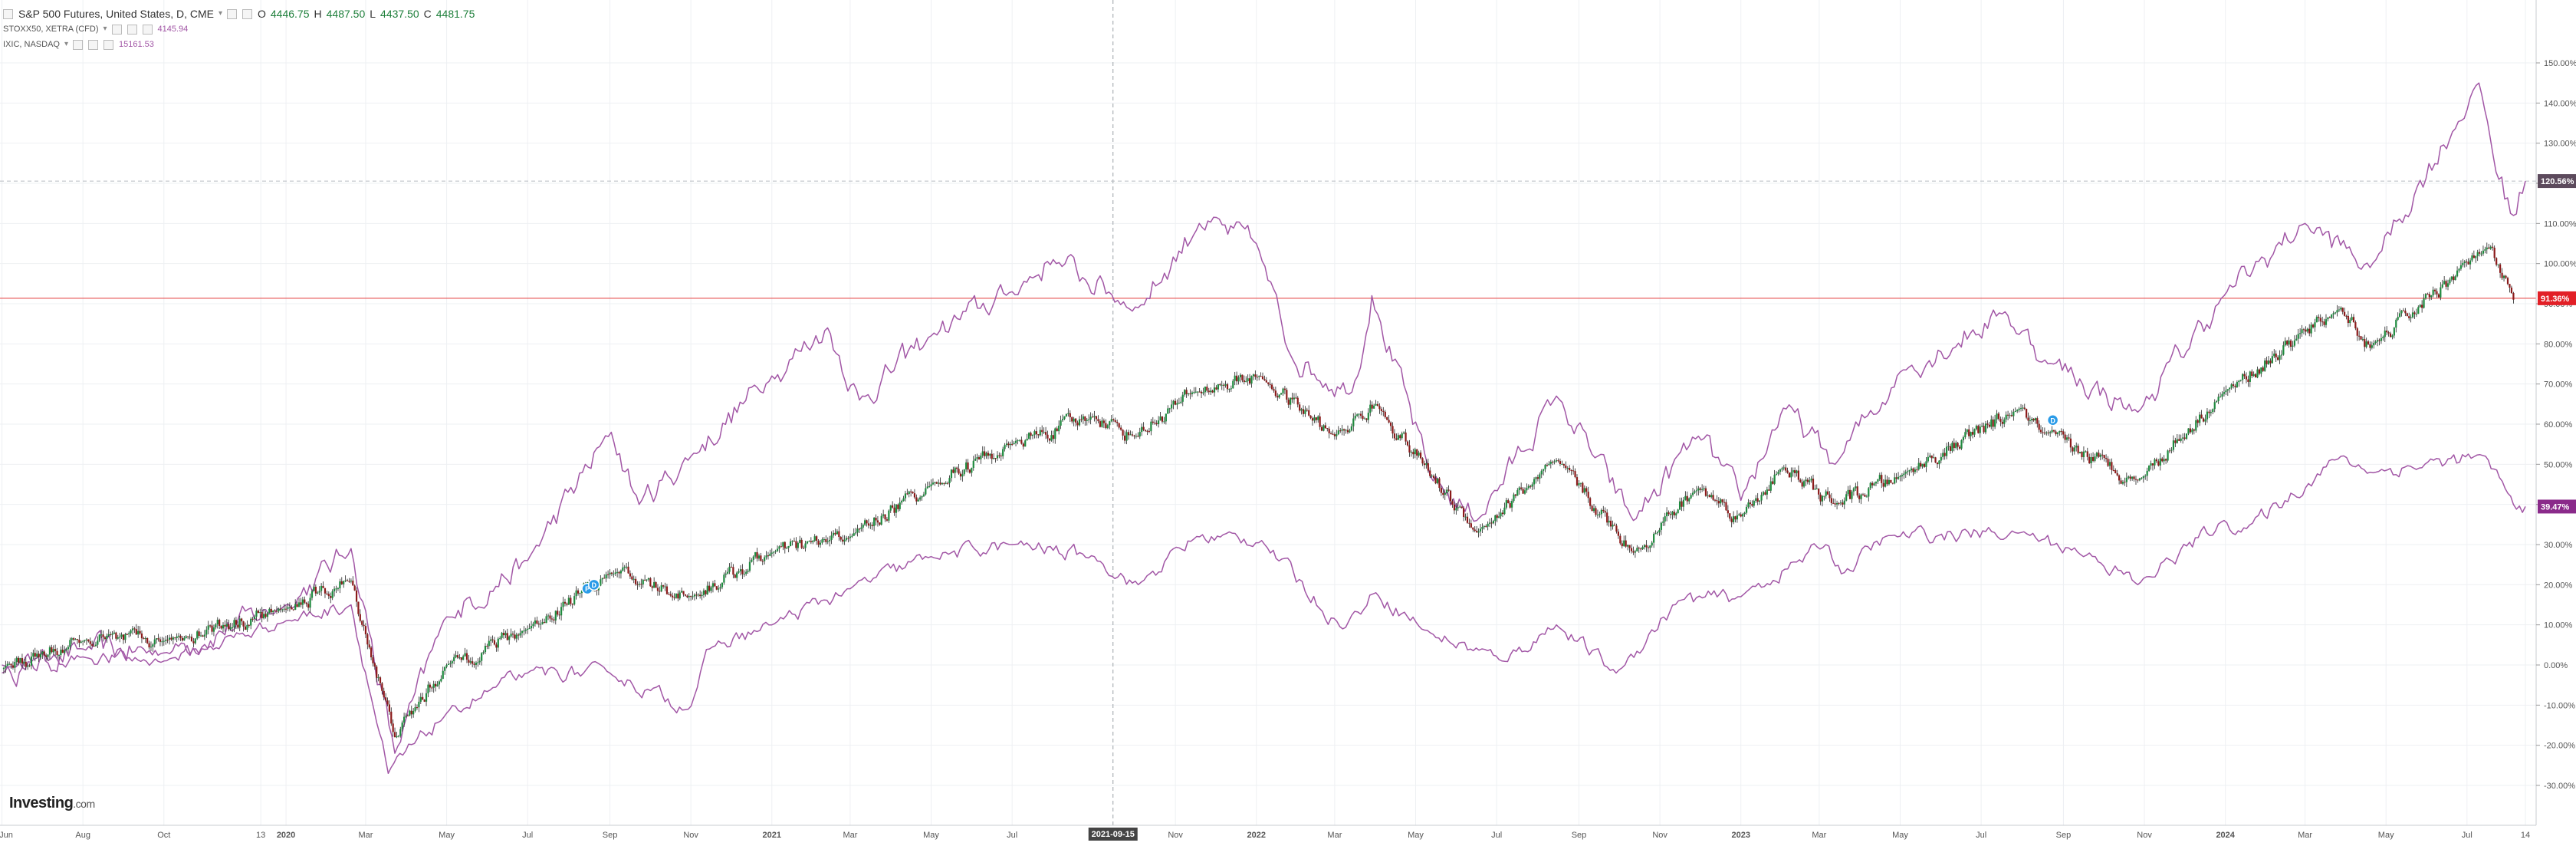 Image resolution: width=2576 pixels, height=846 pixels. What do you see at coordinates (239, 44) in the screenshot?
I see `legend-overlay-row: IXIC, NASDAQ ▾ 15161.53` at bounding box center [239, 44].